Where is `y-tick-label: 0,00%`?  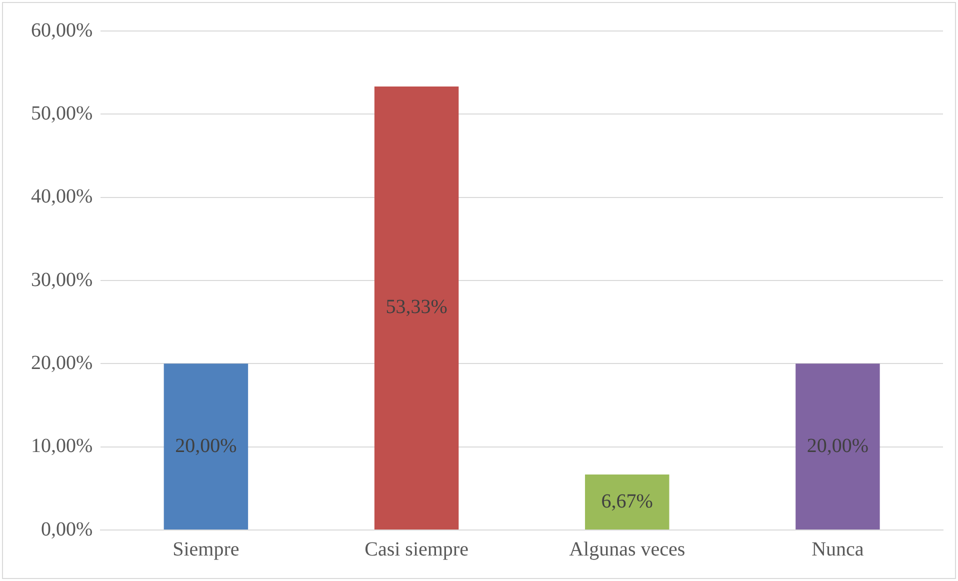 y-tick-label: 0,00% is located at coordinates (66, 529).